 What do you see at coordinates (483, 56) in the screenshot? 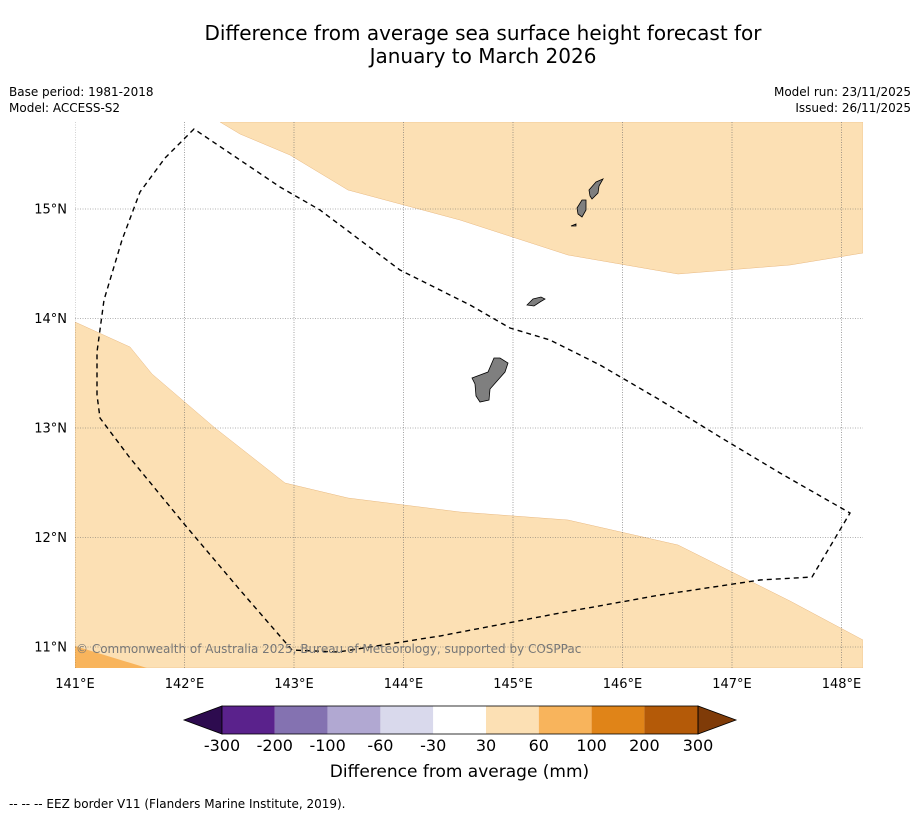
I see `title-line-2: January to March 2026` at bounding box center [483, 56].